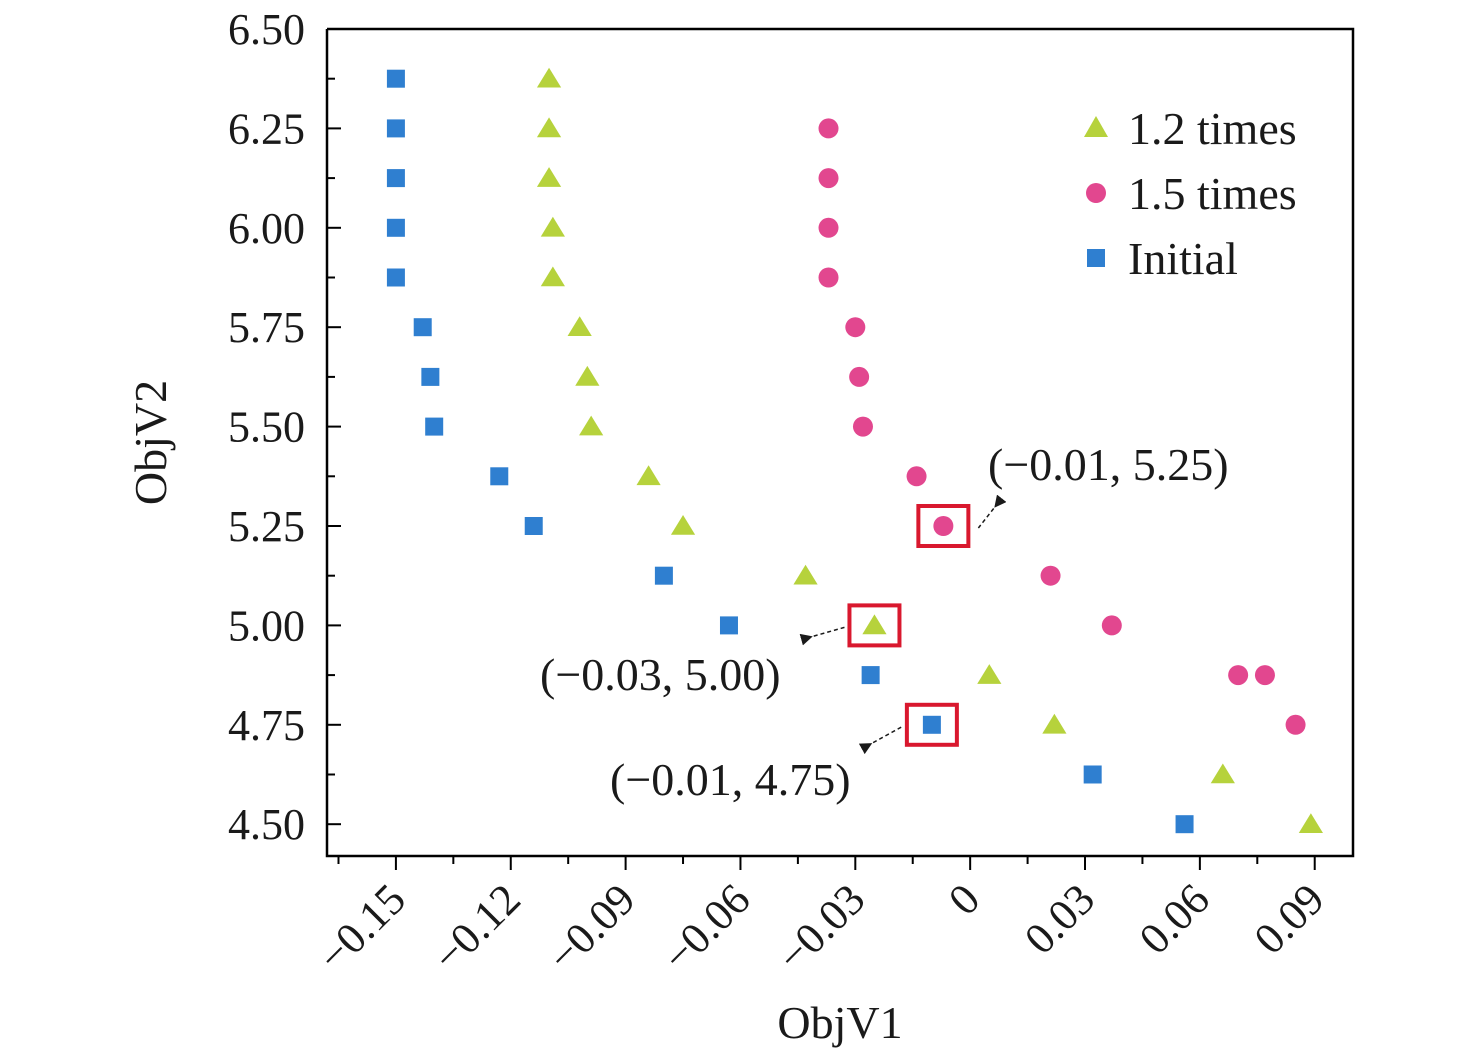  What do you see at coordinates (1108, 464) in the screenshot?
I see `annotation-label: (−0.01, 5.25)` at bounding box center [1108, 464].